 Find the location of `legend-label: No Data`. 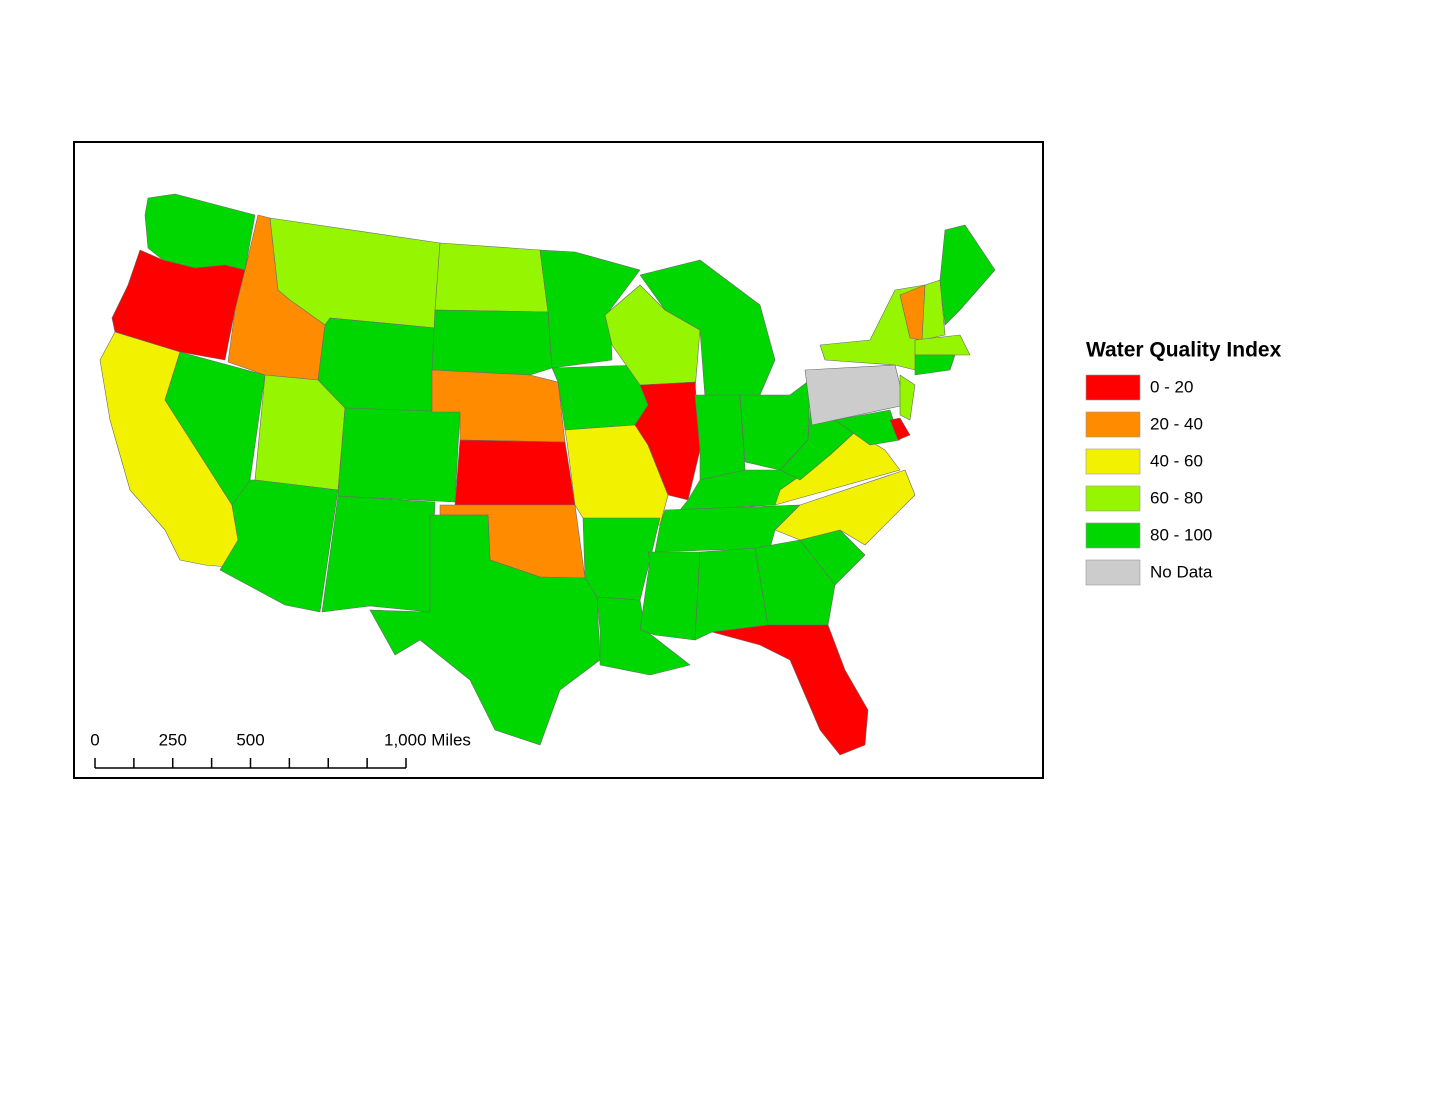

legend-label: No Data is located at coordinates (1181, 571).